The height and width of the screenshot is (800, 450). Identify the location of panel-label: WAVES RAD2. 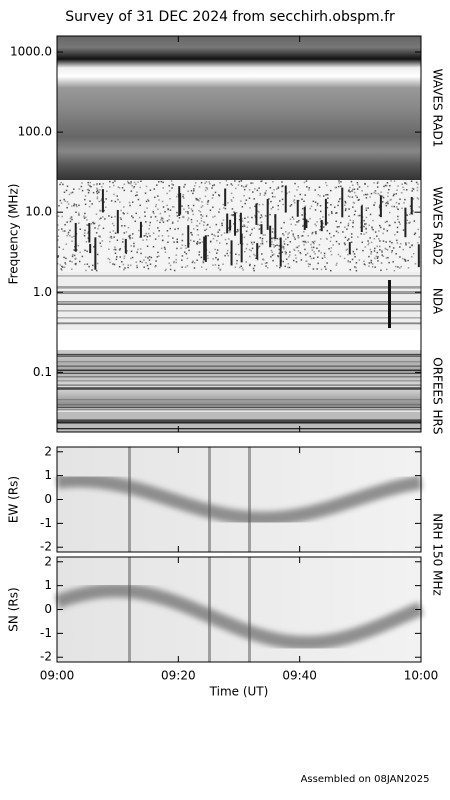
(438, 226).